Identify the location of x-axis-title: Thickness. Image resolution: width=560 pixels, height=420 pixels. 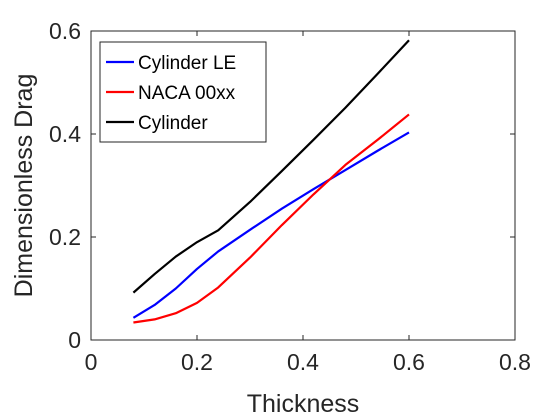
(303, 404).